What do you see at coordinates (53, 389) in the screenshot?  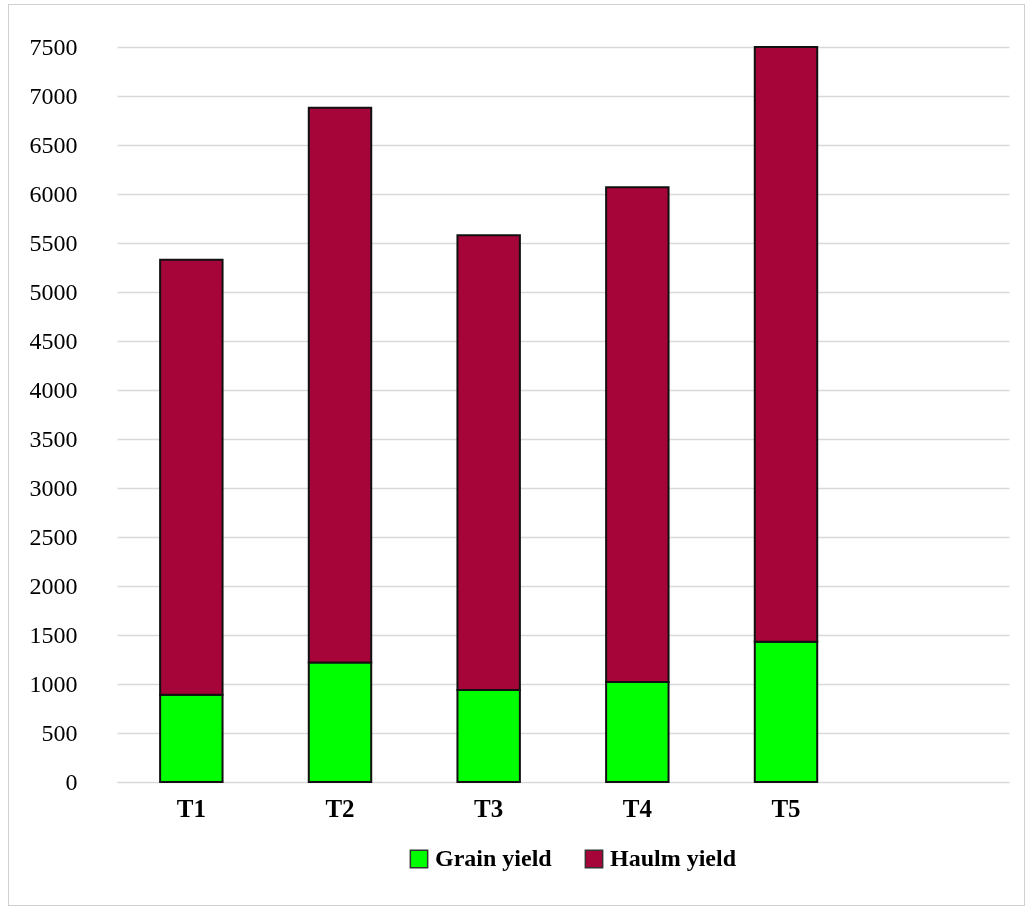 I see `y-tick-label: 4000` at bounding box center [53, 389].